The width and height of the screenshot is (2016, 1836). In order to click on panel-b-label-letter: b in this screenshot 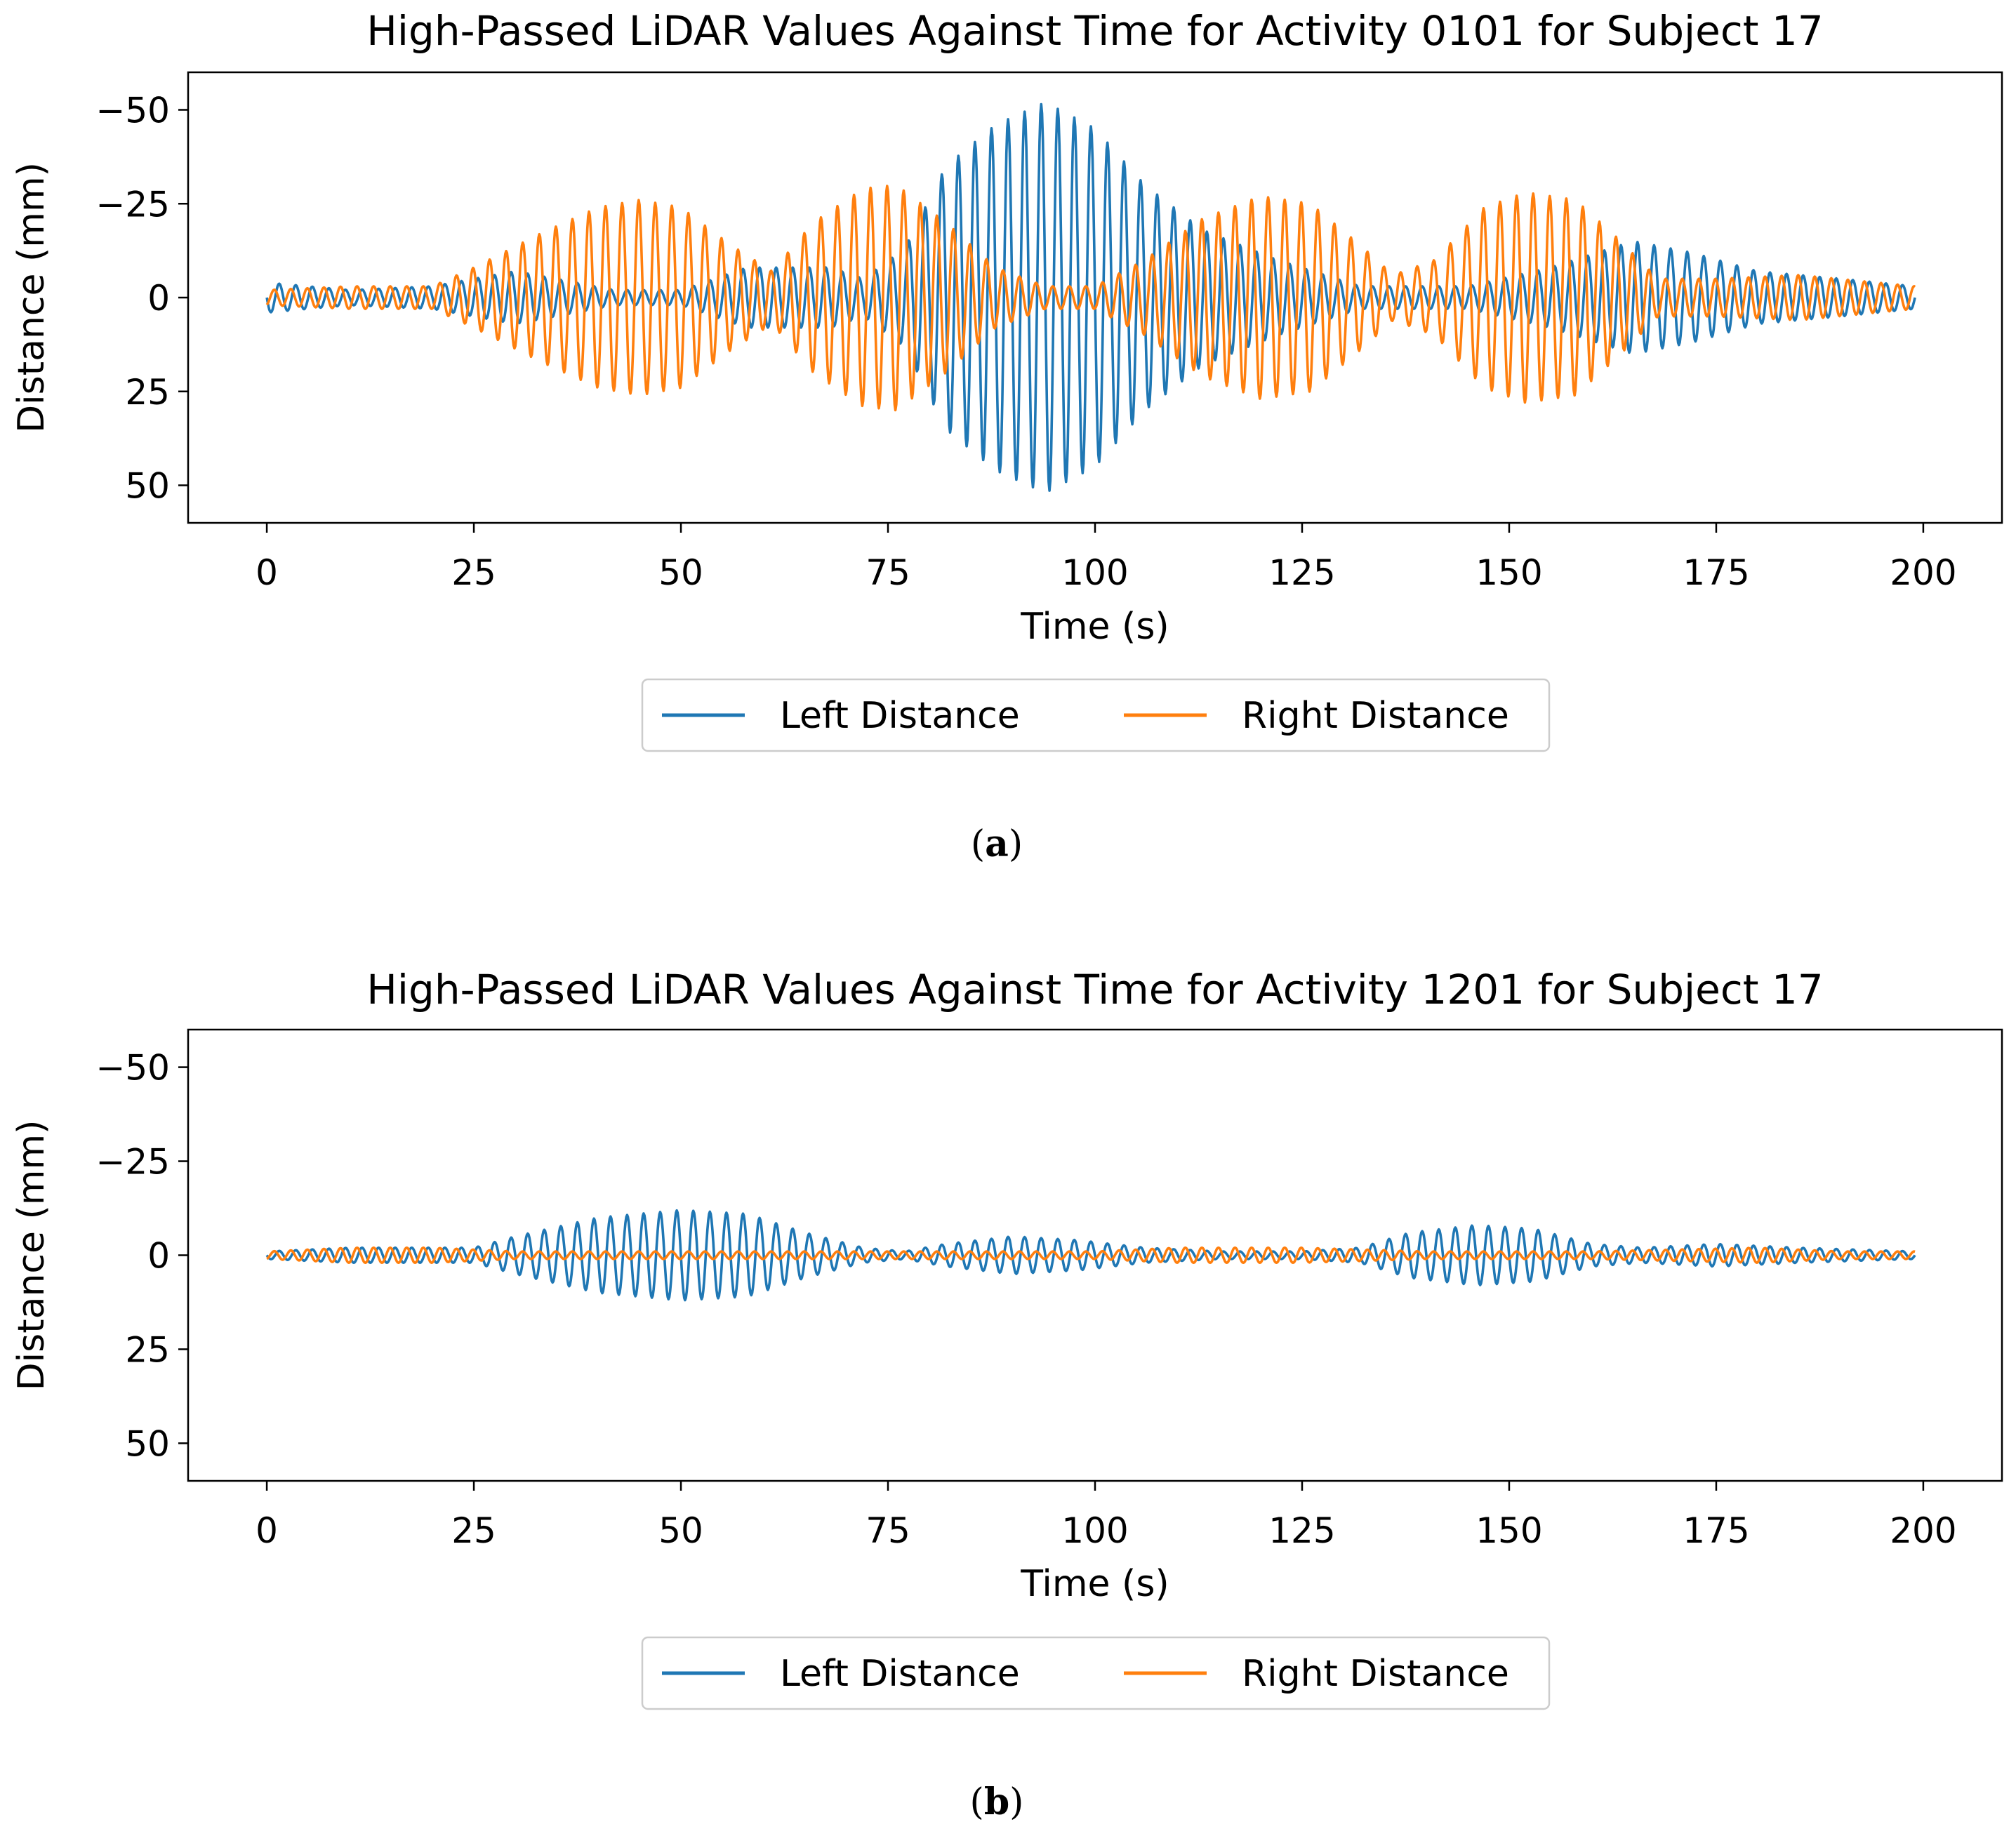, I will do `click(996, 1802)`.